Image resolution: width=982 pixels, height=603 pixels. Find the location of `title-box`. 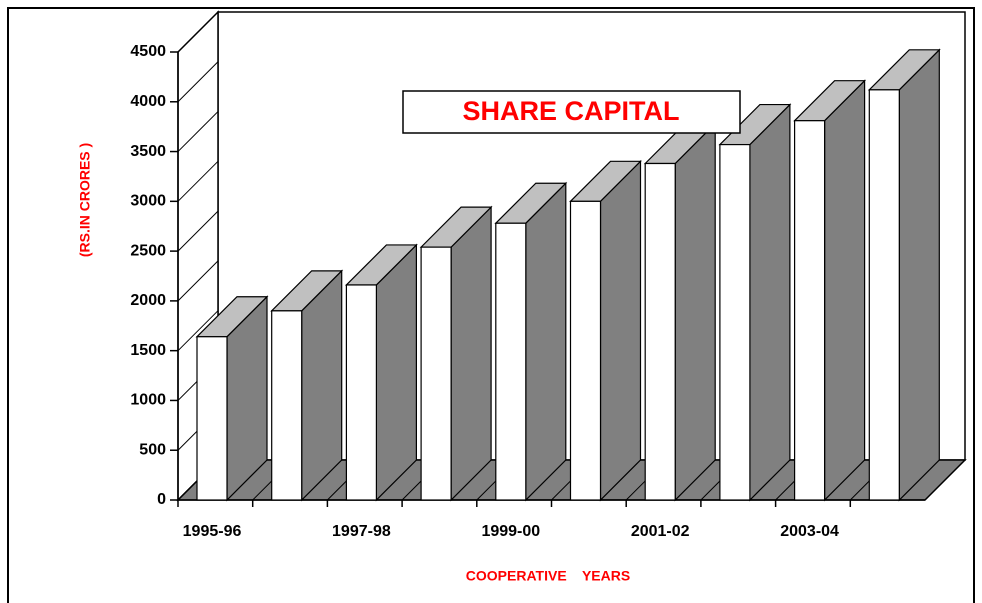

title-box is located at coordinates (571, 112).